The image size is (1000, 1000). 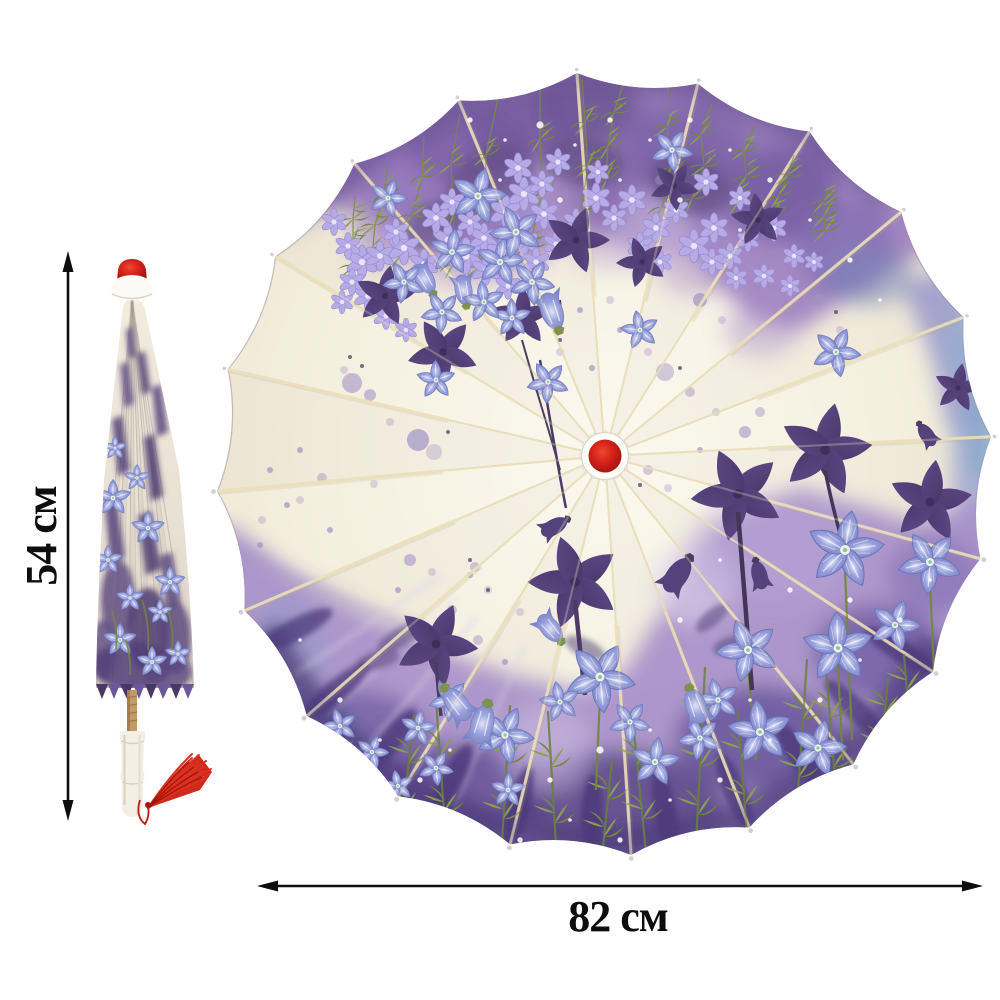 I want to click on svg-text: 82 см, so click(x=618, y=916).